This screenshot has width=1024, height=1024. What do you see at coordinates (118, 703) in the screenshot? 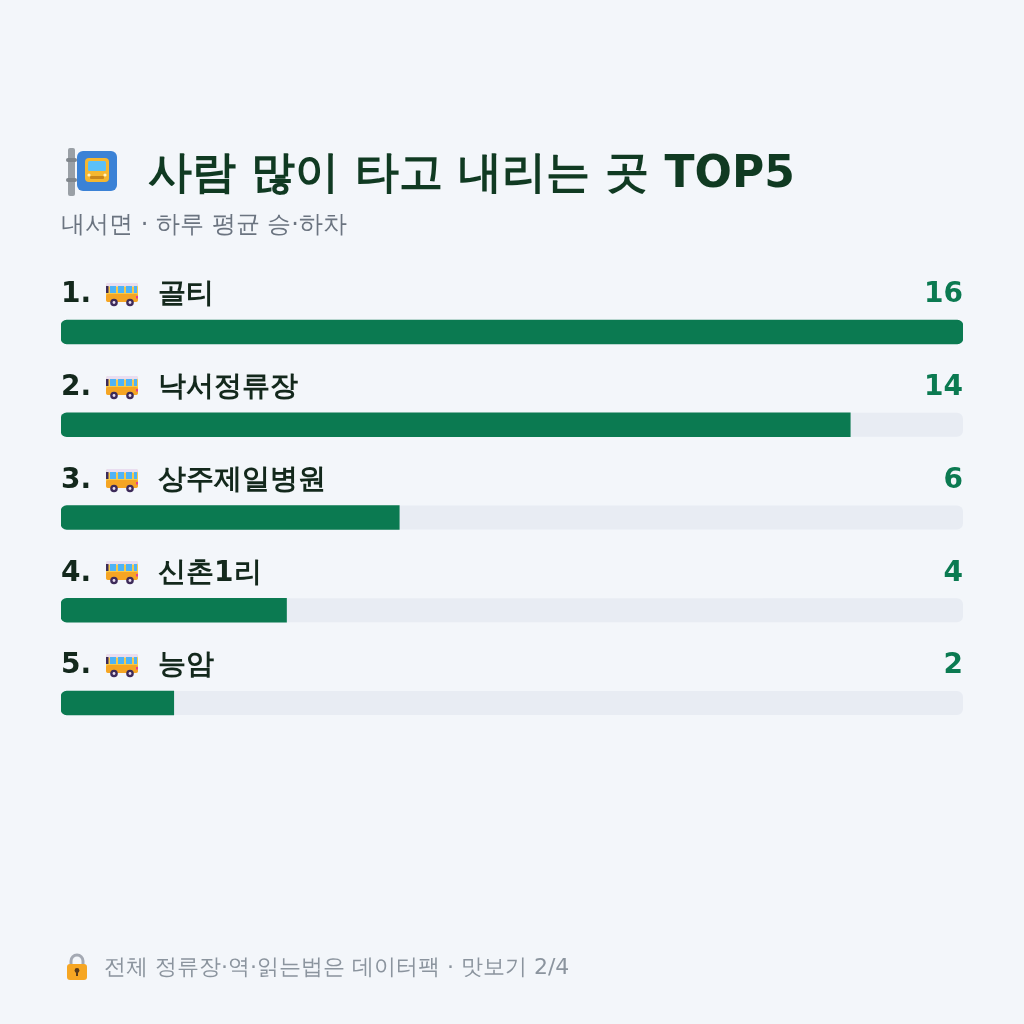
I see `bar` at bounding box center [118, 703].